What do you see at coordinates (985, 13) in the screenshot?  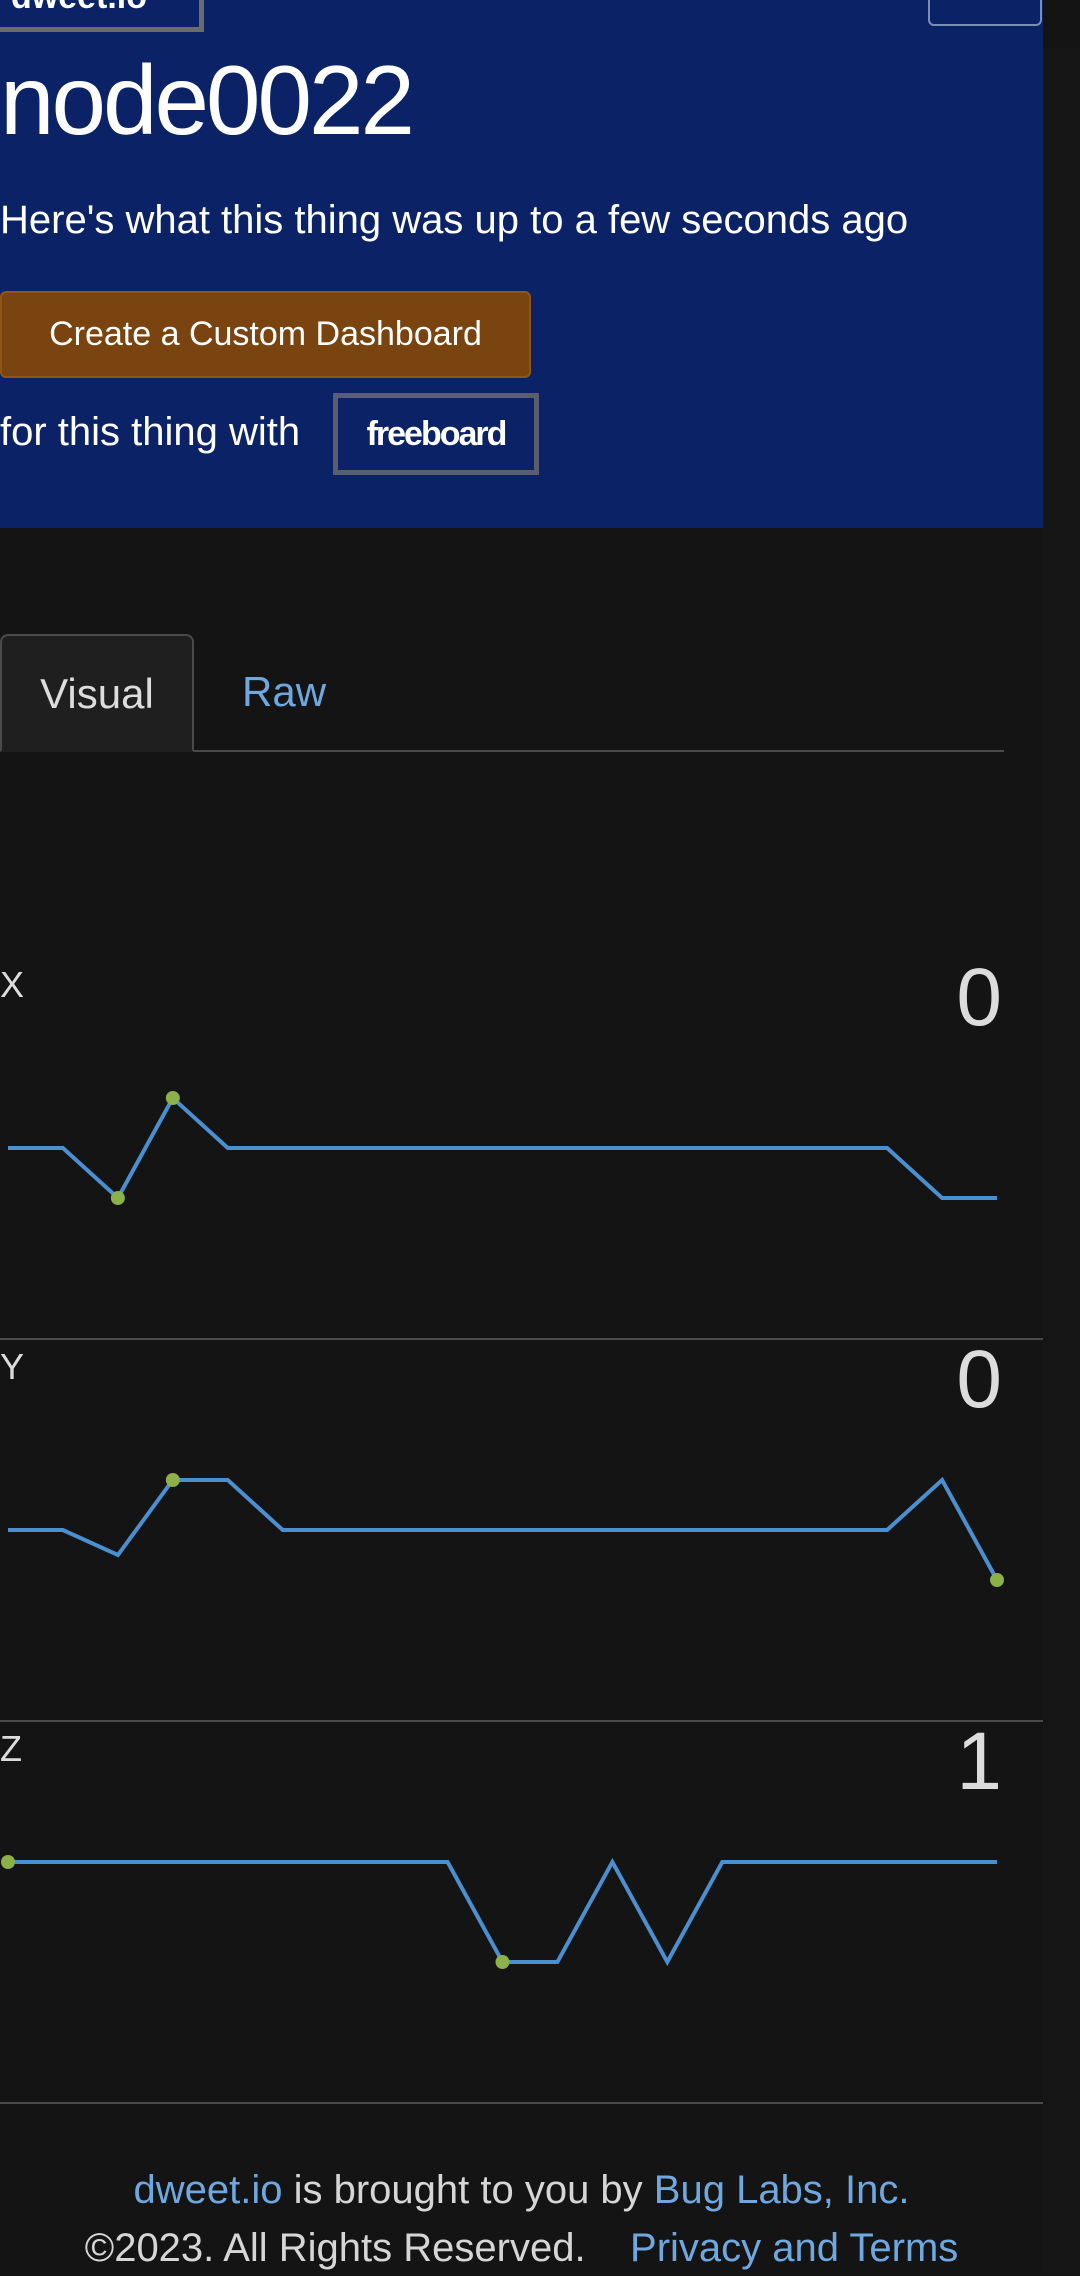 I see `menu-toggle-button` at bounding box center [985, 13].